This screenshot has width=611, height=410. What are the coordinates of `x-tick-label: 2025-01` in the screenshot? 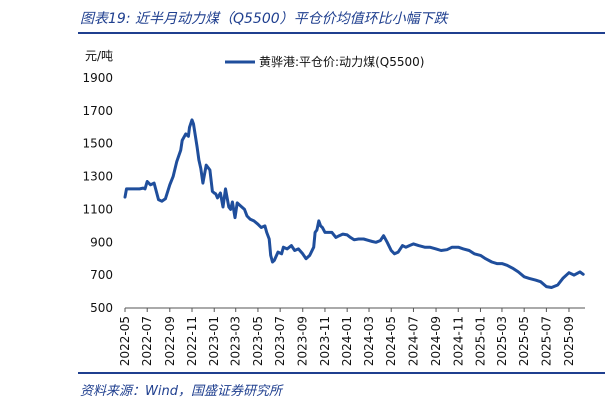 It's located at (480, 341).